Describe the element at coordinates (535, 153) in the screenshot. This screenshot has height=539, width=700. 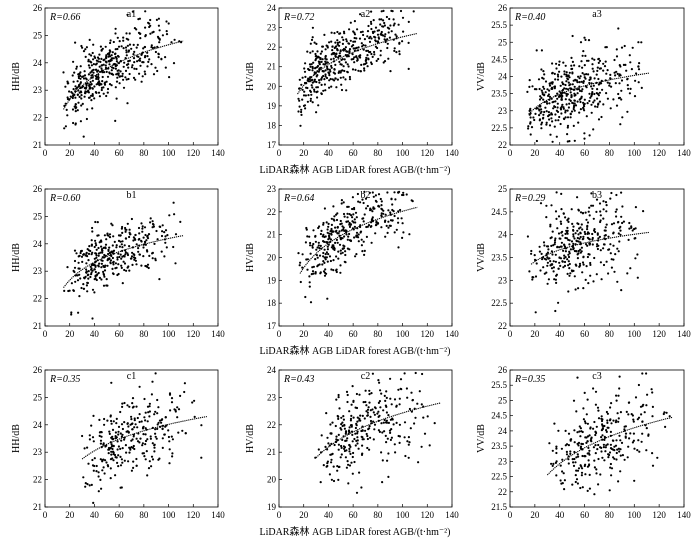
I see `x-tick-label: 20` at that location.